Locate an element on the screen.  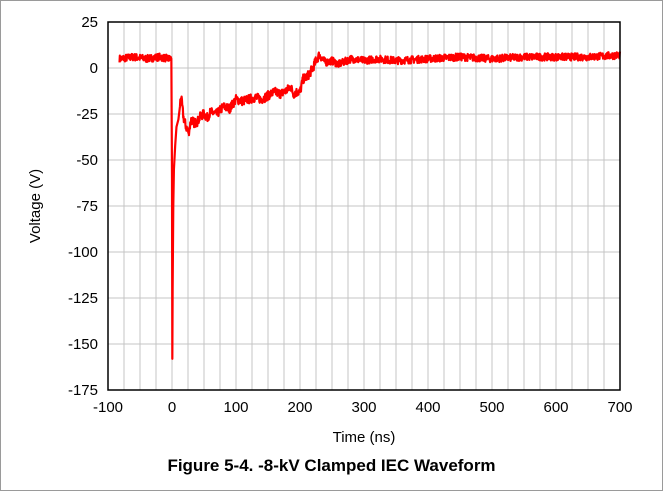
y-tick-labels: 25 0 -25 -50 -75 -100 -125 -150 -175 is located at coordinates (83, 206).